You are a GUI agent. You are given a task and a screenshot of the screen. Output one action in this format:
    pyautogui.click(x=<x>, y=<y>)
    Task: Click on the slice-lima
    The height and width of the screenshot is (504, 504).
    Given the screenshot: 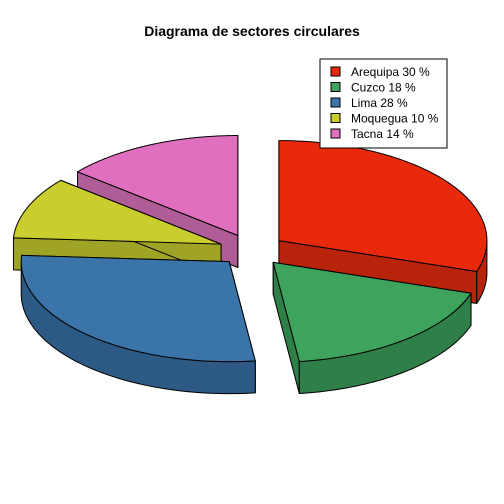 What is the action you would take?
    pyautogui.click(x=138, y=324)
    